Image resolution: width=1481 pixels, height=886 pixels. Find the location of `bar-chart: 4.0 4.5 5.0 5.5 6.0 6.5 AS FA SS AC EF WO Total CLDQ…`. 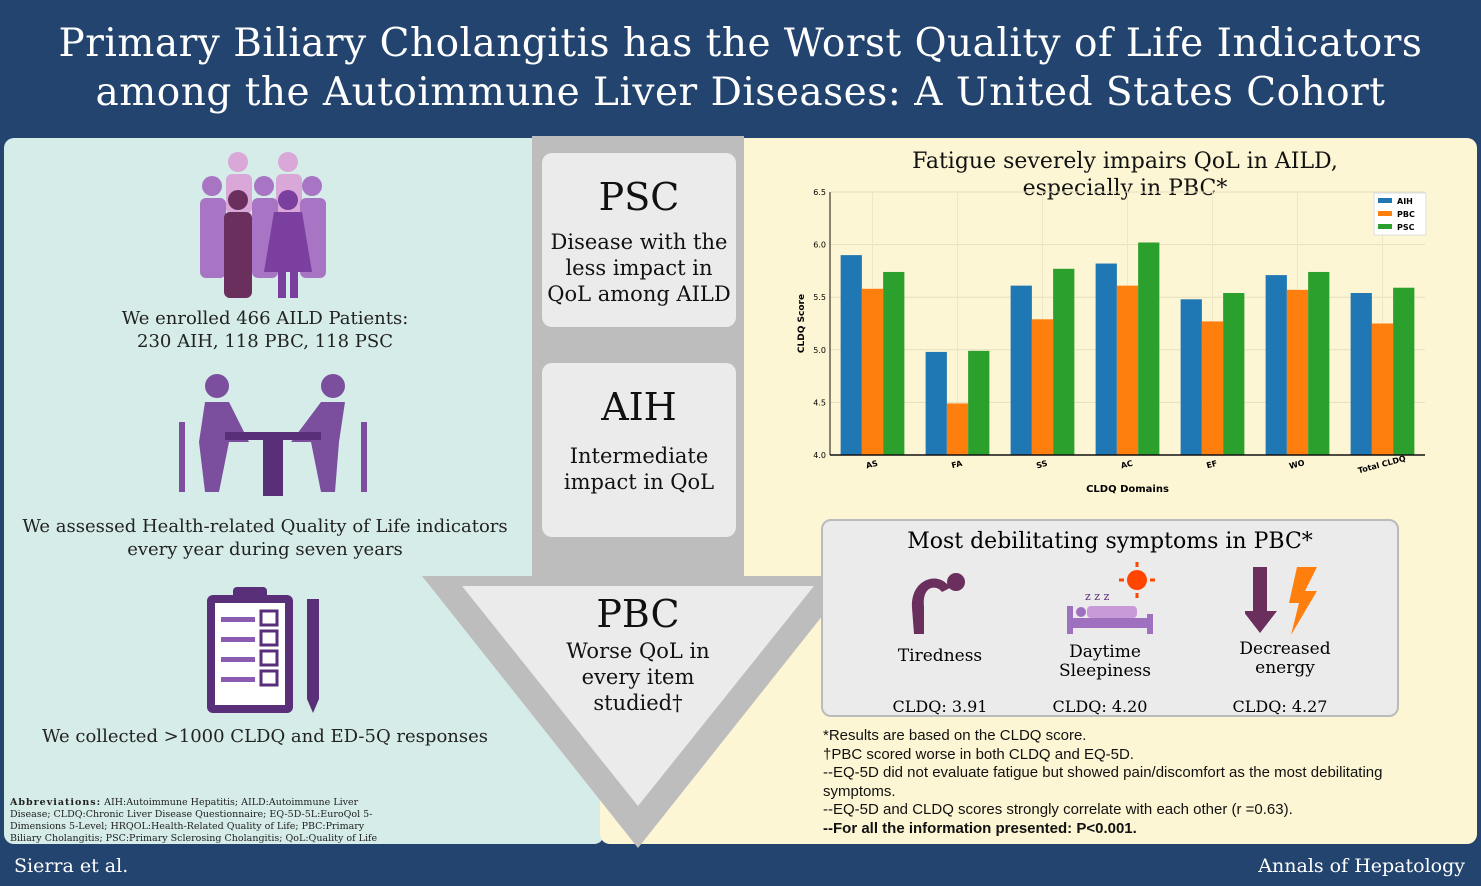

bar-chart: 4.0 4.5 5.0 5.5 6.0 6.5 AS FA SS AC EF WO Total CLDQ… is located at coordinates (1112, 341).